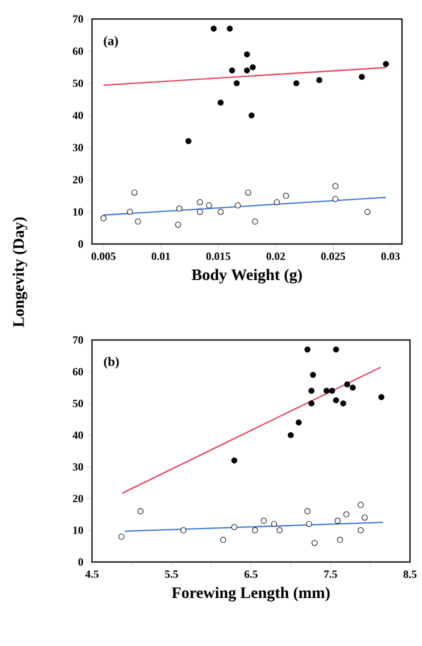  What do you see at coordinates (111, 42) in the screenshot?
I see `annotation: (a)` at bounding box center [111, 42].